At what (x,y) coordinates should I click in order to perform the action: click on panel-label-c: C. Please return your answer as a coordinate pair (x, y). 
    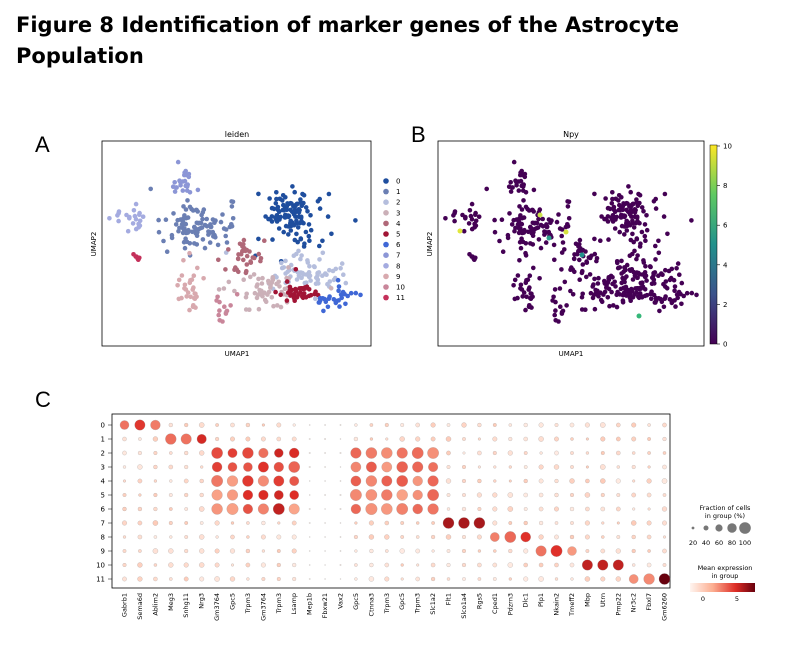
    Looking at the image, I should click on (43, 399).